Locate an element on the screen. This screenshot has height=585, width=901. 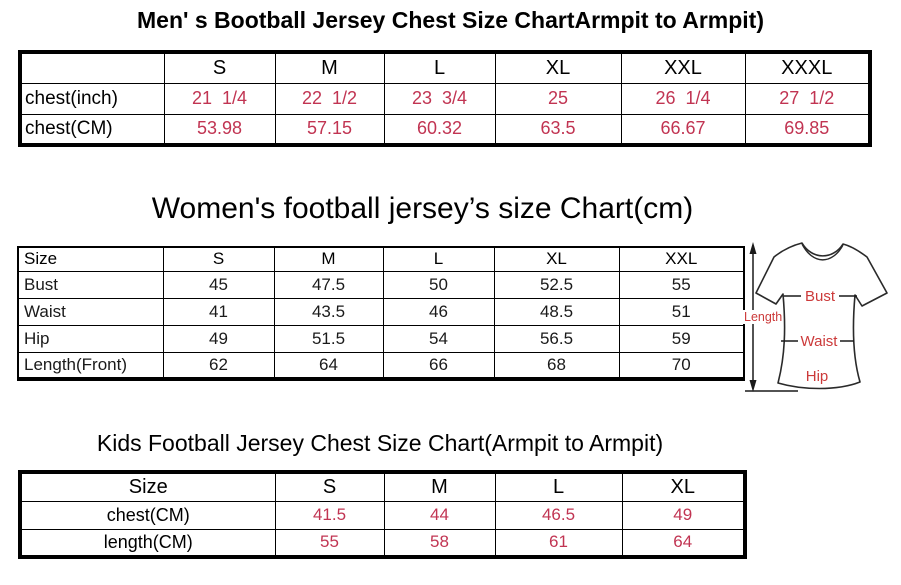
cell-value: 46.5 is located at coordinates (558, 515).